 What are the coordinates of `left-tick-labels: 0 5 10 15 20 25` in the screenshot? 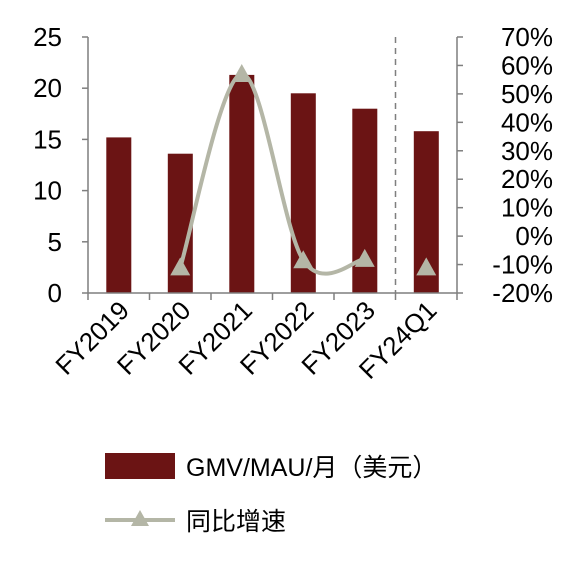 It's located at (47, 165).